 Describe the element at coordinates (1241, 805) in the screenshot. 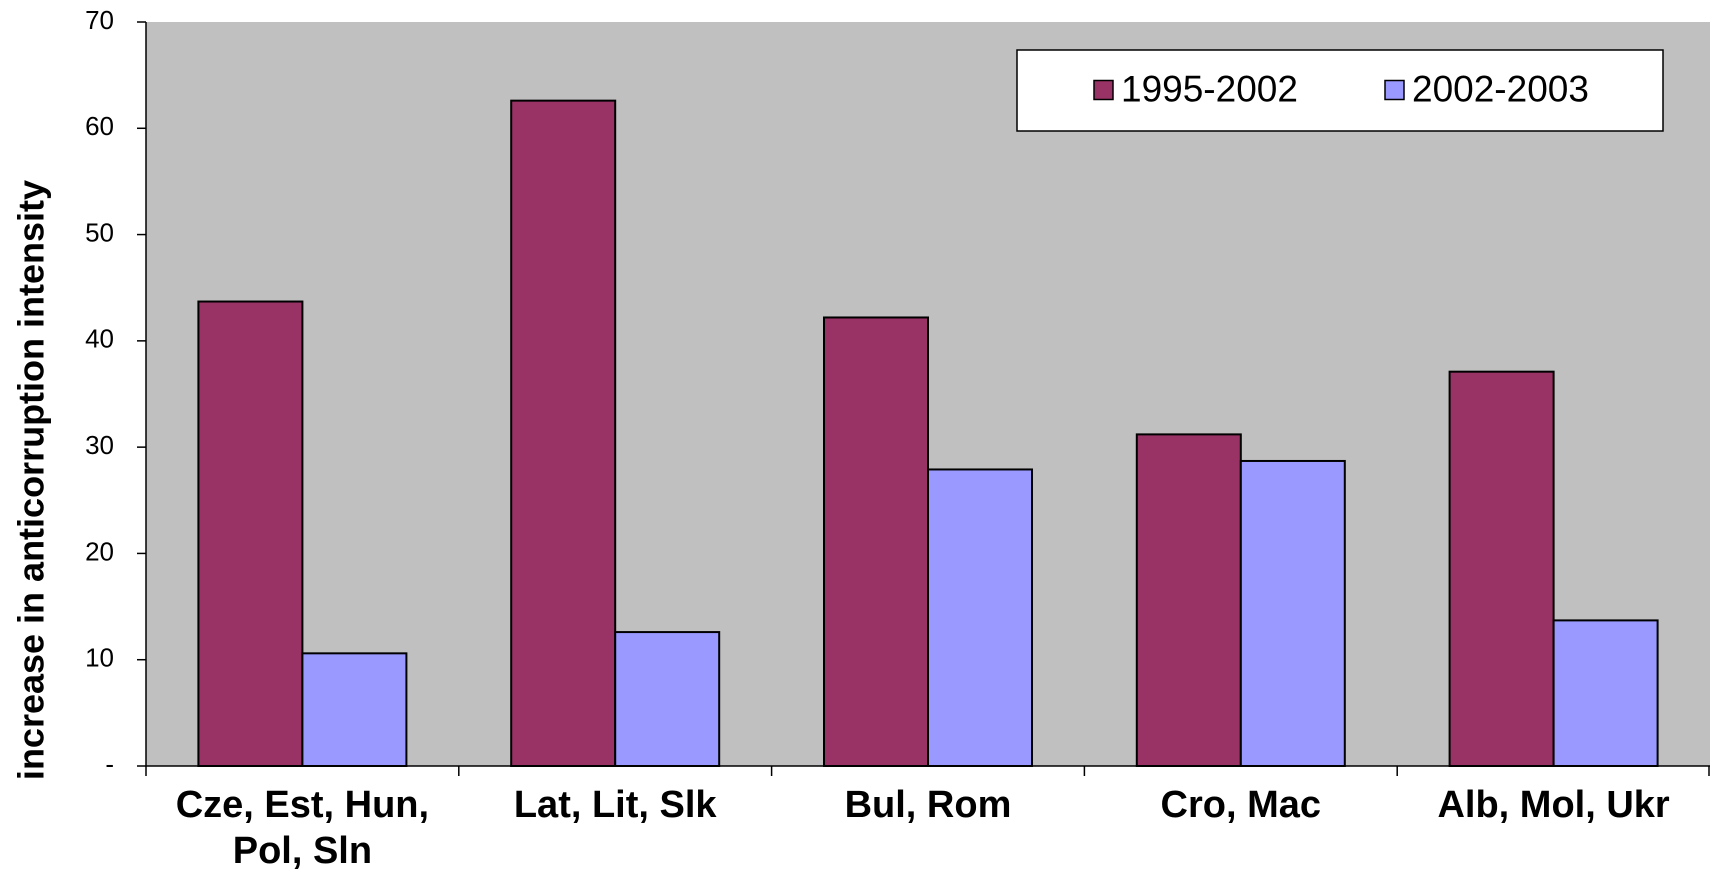

I see `x-tick-label: Cro, Mac` at that location.